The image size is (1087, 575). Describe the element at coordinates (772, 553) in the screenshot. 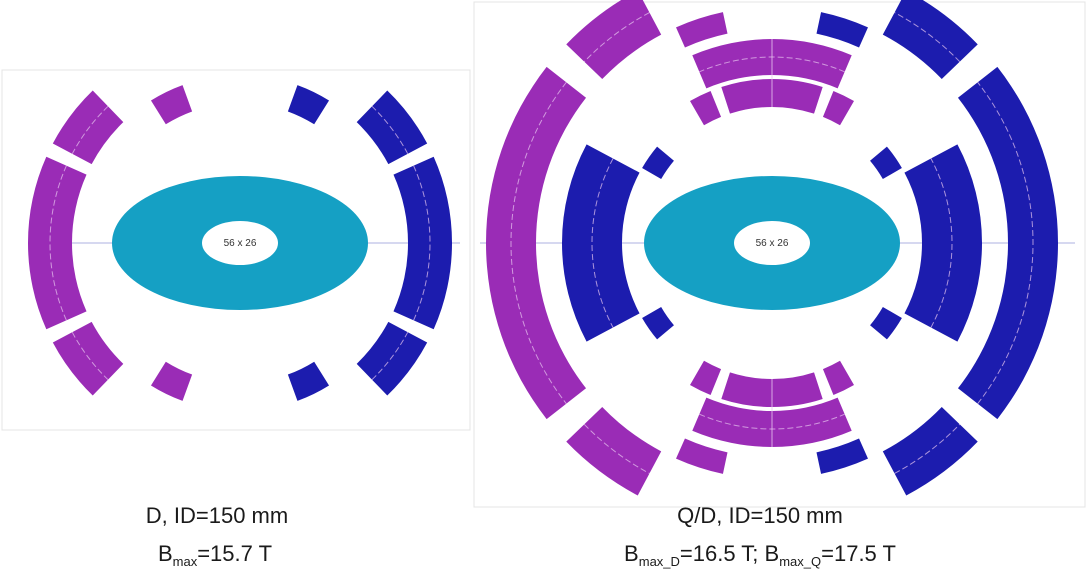

I see `right-b2-symbol: B` at that location.